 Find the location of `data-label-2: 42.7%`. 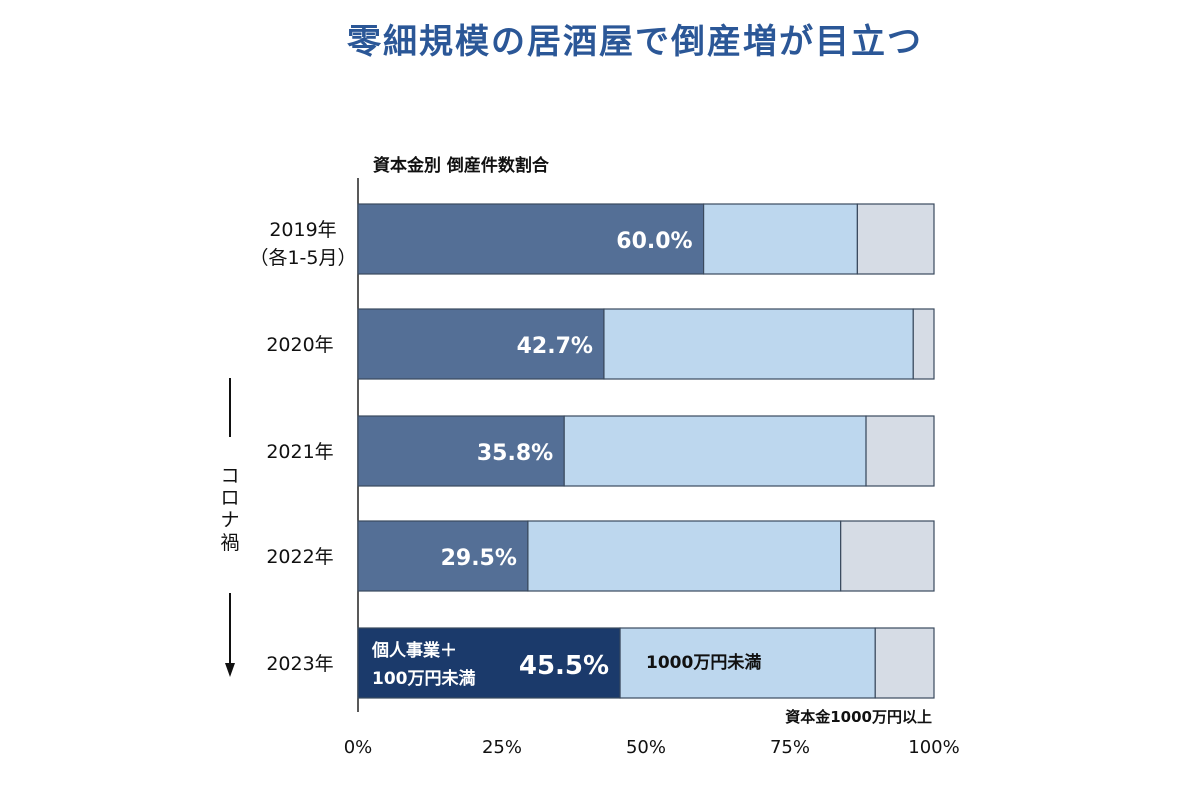

data-label-2: 42.7% is located at coordinates (555, 346).